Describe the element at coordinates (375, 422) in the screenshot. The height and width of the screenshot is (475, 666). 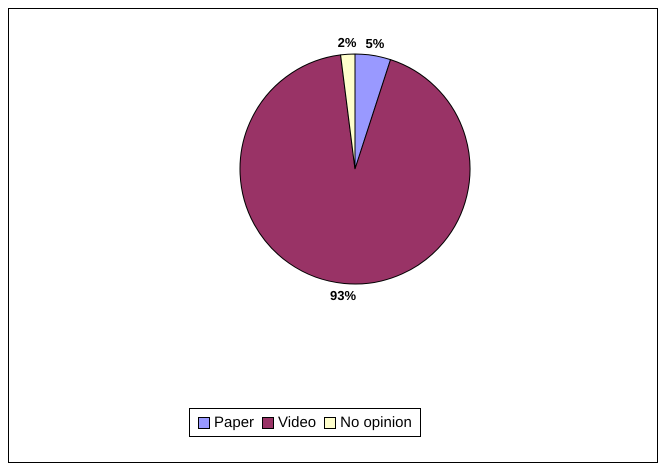
I see `legend-label: No opinion` at that location.